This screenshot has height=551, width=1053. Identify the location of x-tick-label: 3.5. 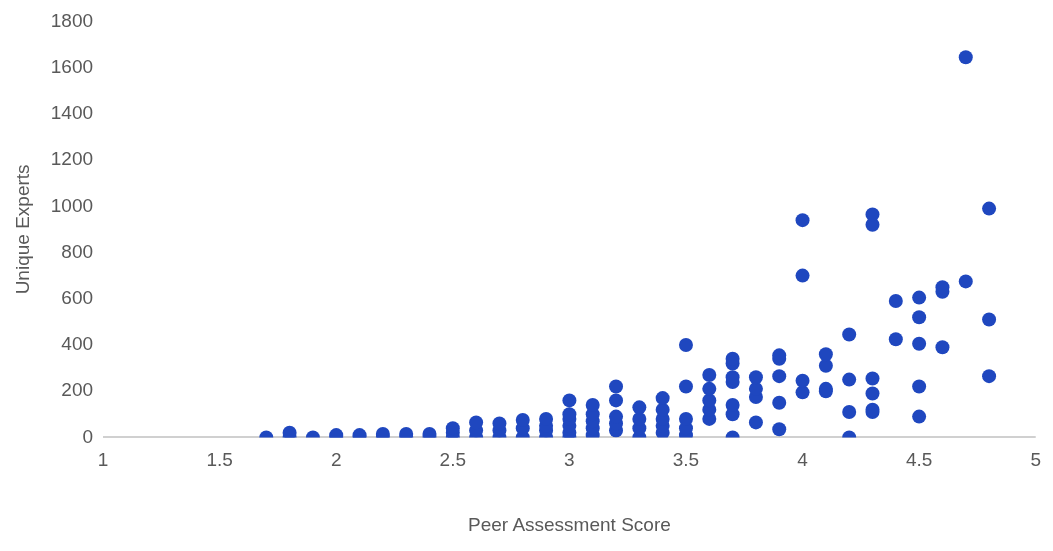
(686, 460).